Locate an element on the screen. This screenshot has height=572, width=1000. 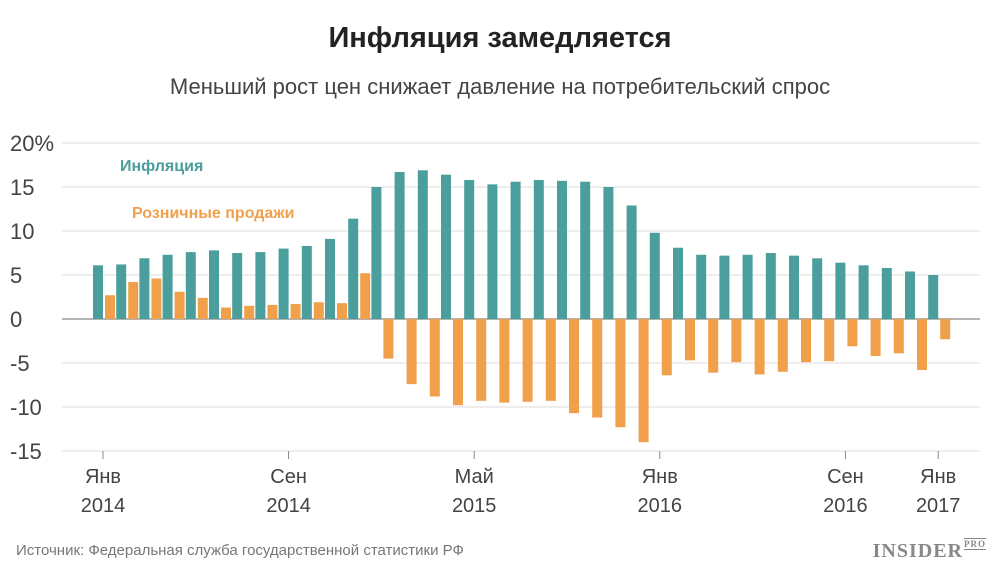
y-tick-label: -10 is located at coordinates (26, 407).